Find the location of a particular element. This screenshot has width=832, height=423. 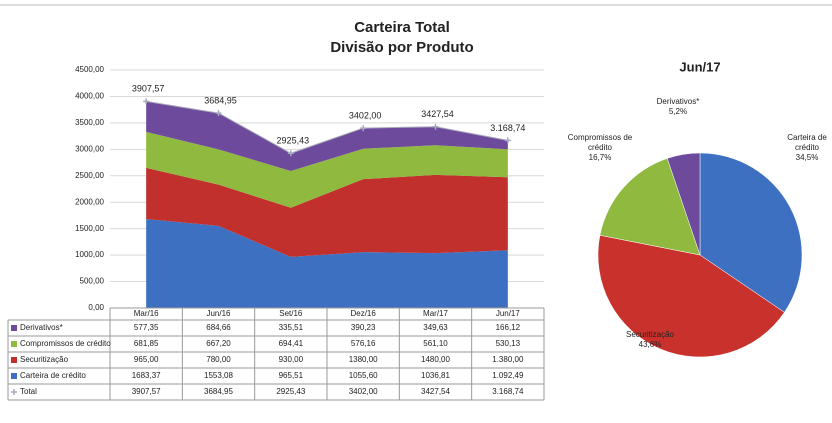

table-cell: 530,13 is located at coordinates (508, 343).